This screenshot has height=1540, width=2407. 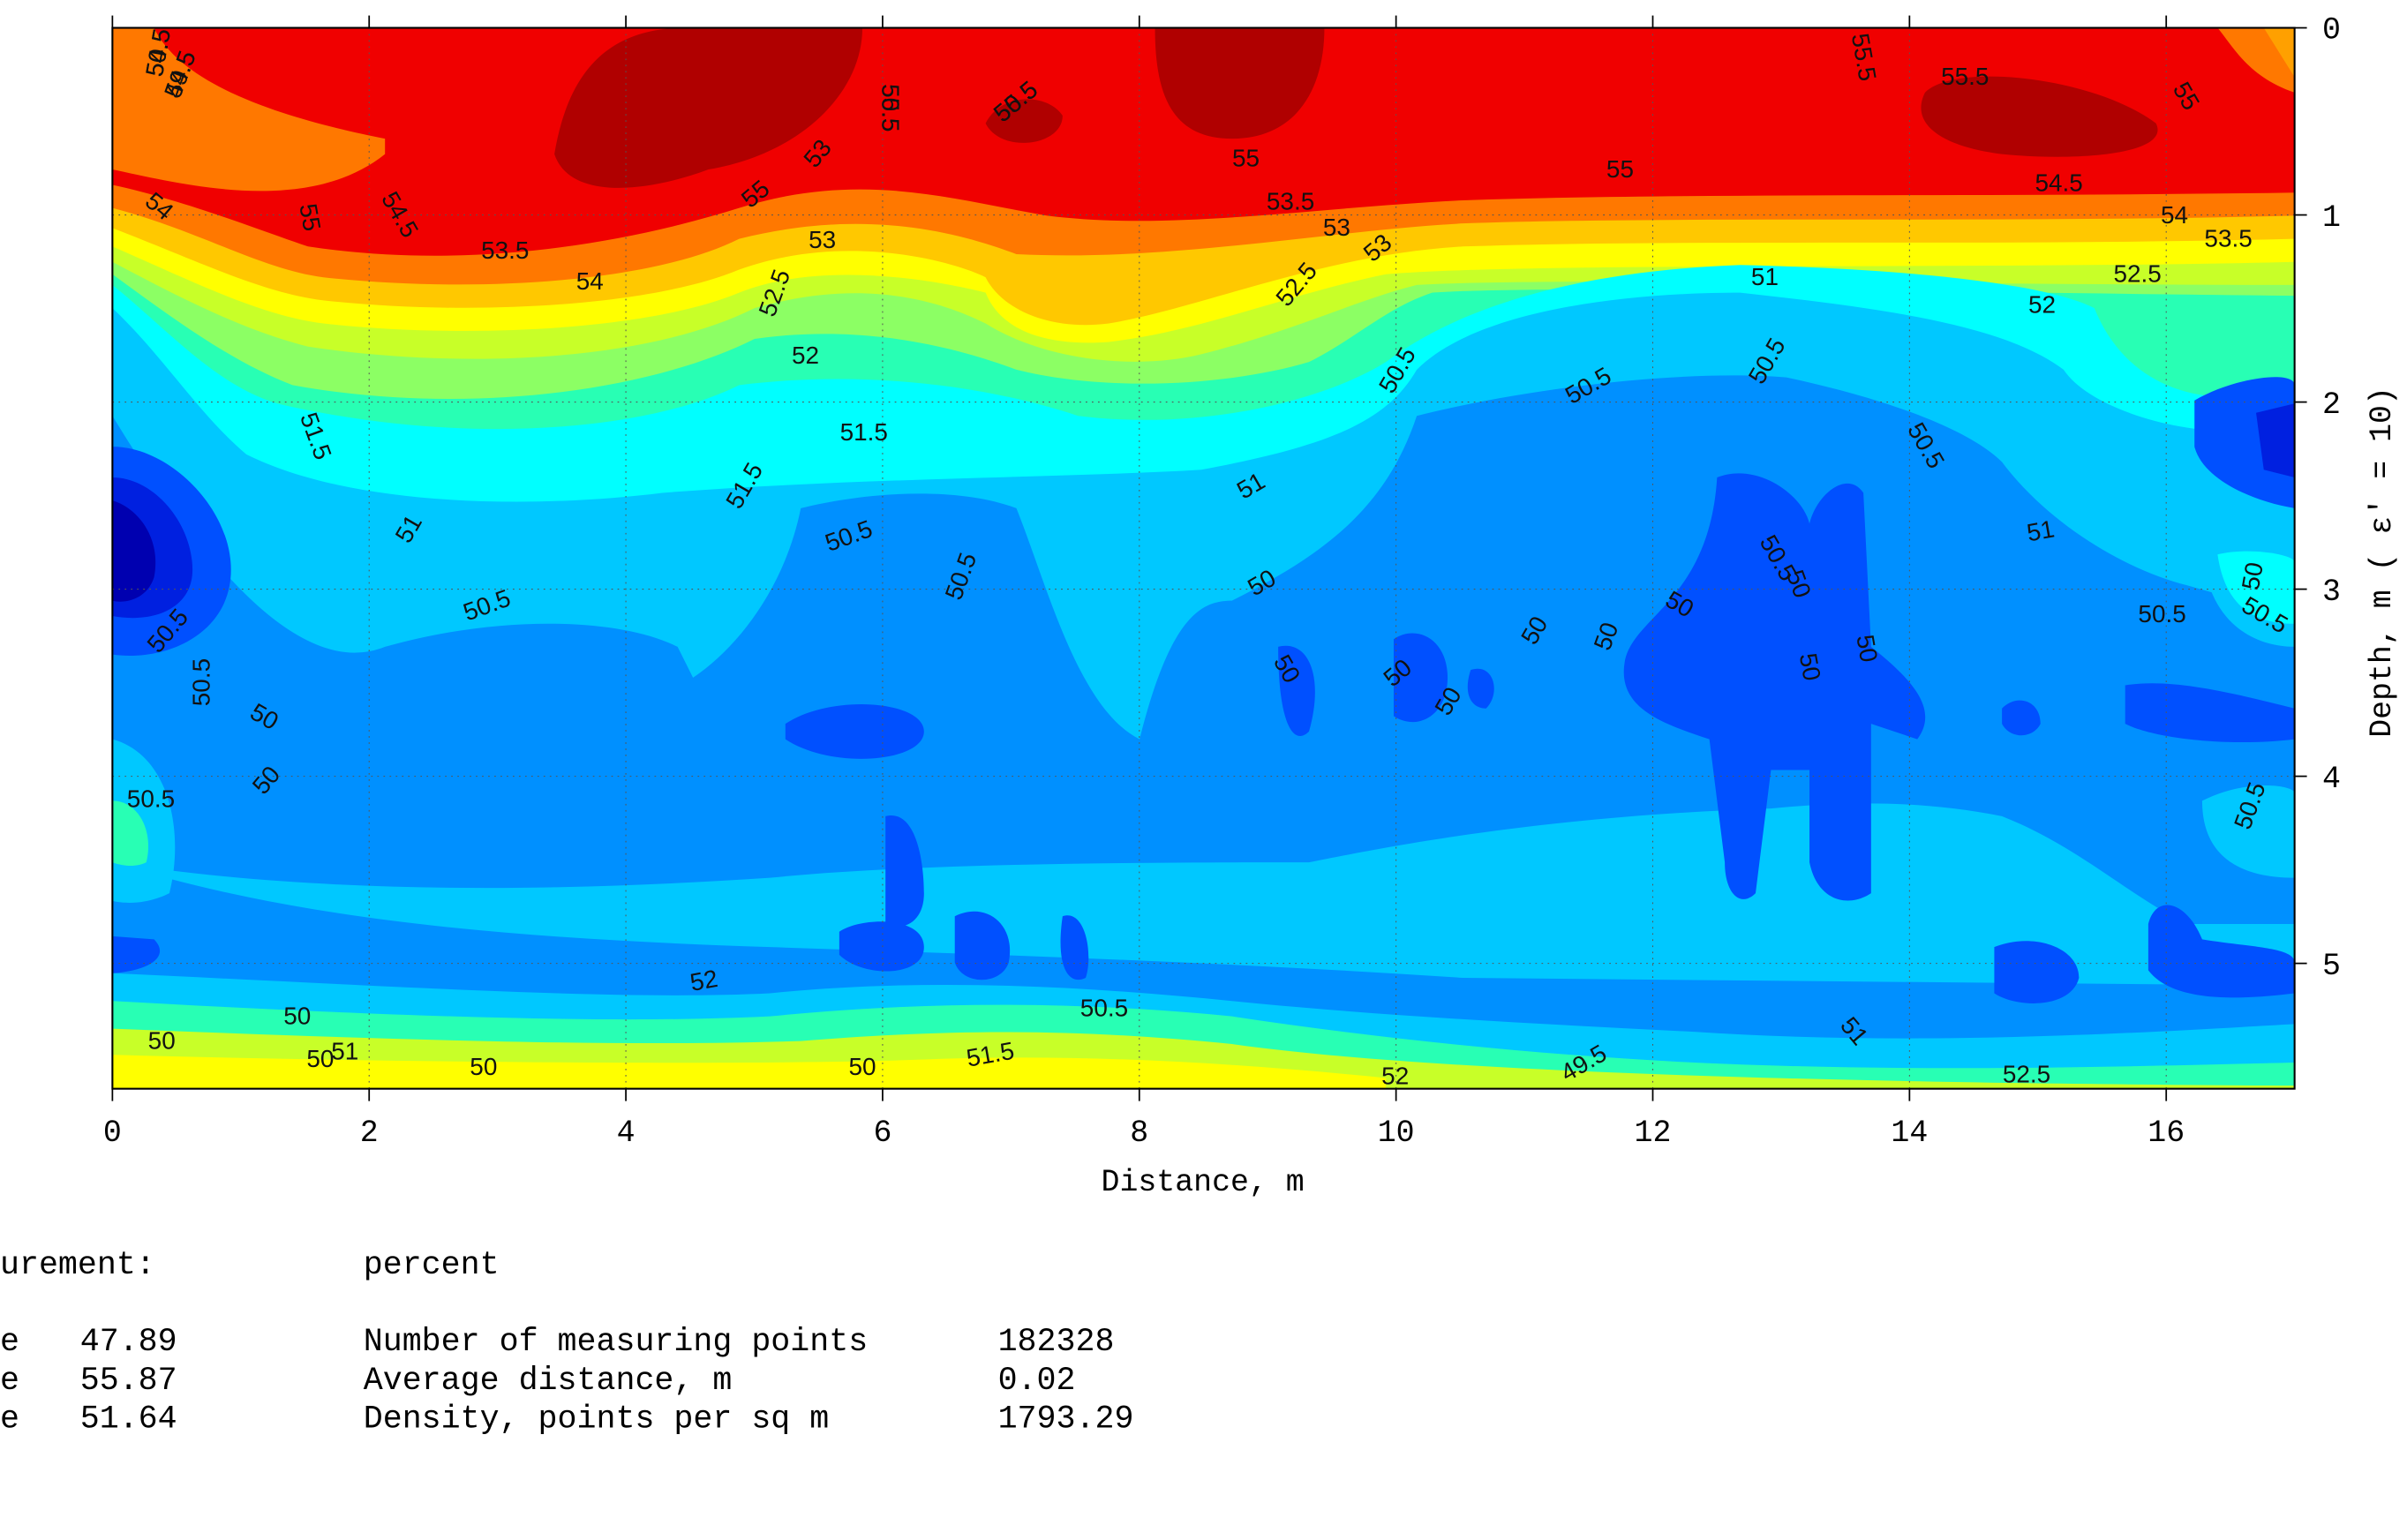 What do you see at coordinates (128, 1419) in the screenshot?
I see `stat-value: 51.64` at bounding box center [128, 1419].